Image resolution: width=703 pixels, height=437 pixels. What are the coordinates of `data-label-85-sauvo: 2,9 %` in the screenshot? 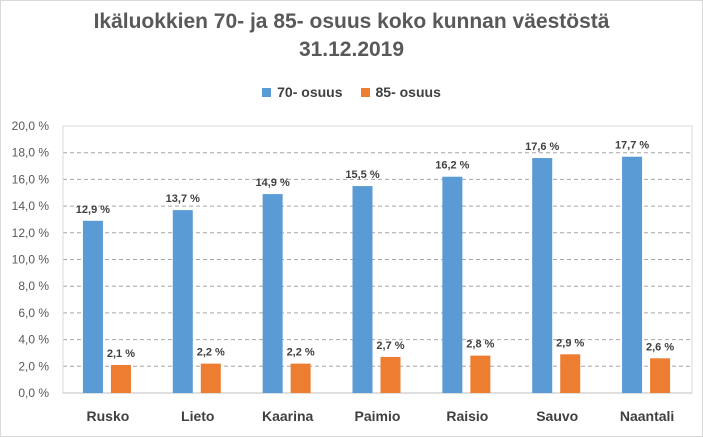 It's located at (570, 343).